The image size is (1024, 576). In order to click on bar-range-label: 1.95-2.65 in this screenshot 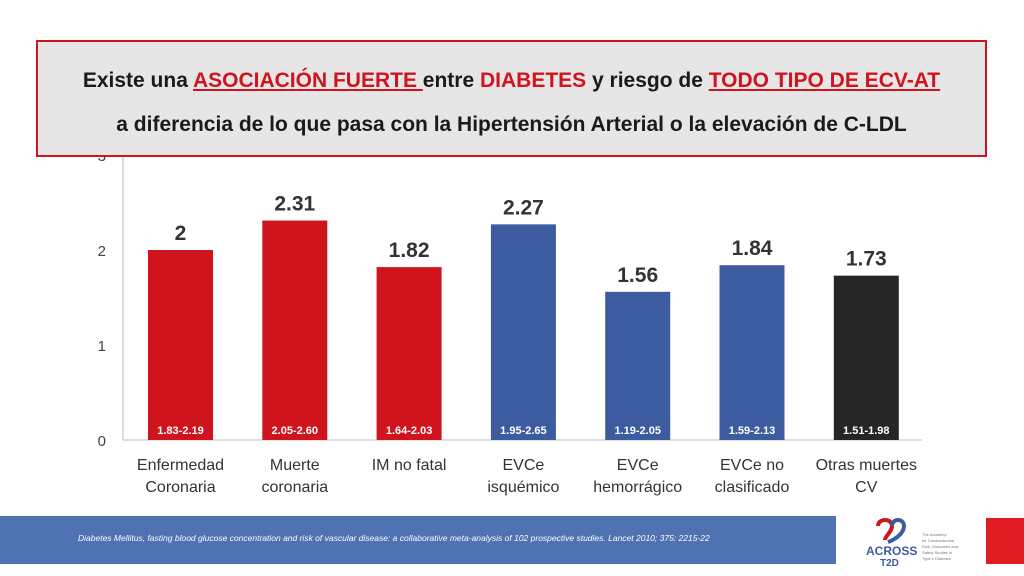, I will do `click(523, 431)`.